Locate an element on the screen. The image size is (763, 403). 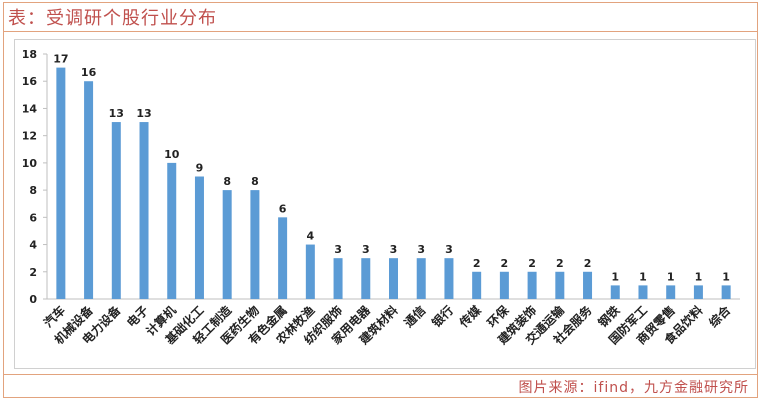
y-tick-label: 18 is located at coordinates (29, 54).